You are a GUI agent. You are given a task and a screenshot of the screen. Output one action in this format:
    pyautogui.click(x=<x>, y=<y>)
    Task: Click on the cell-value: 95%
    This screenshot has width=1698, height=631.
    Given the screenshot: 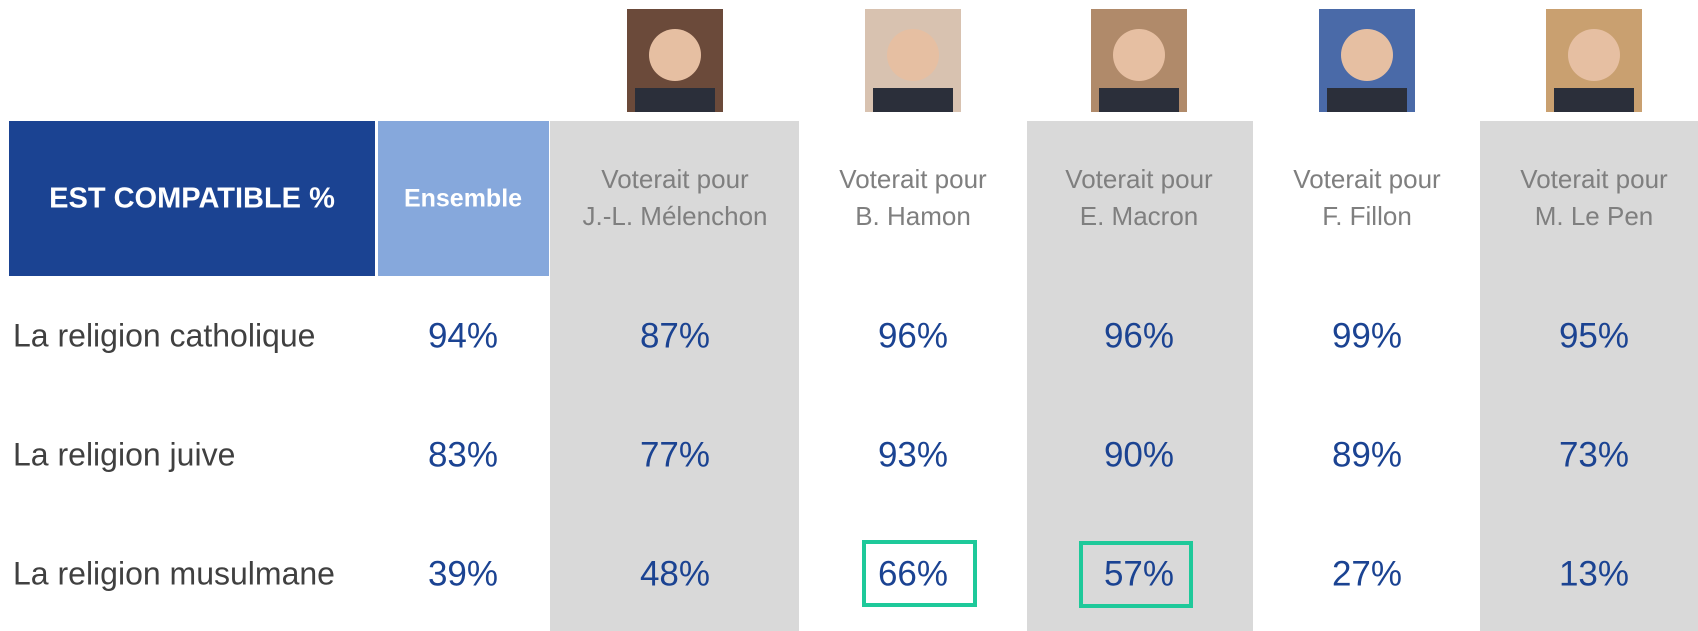 What is the action you would take?
    pyautogui.click(x=1594, y=335)
    